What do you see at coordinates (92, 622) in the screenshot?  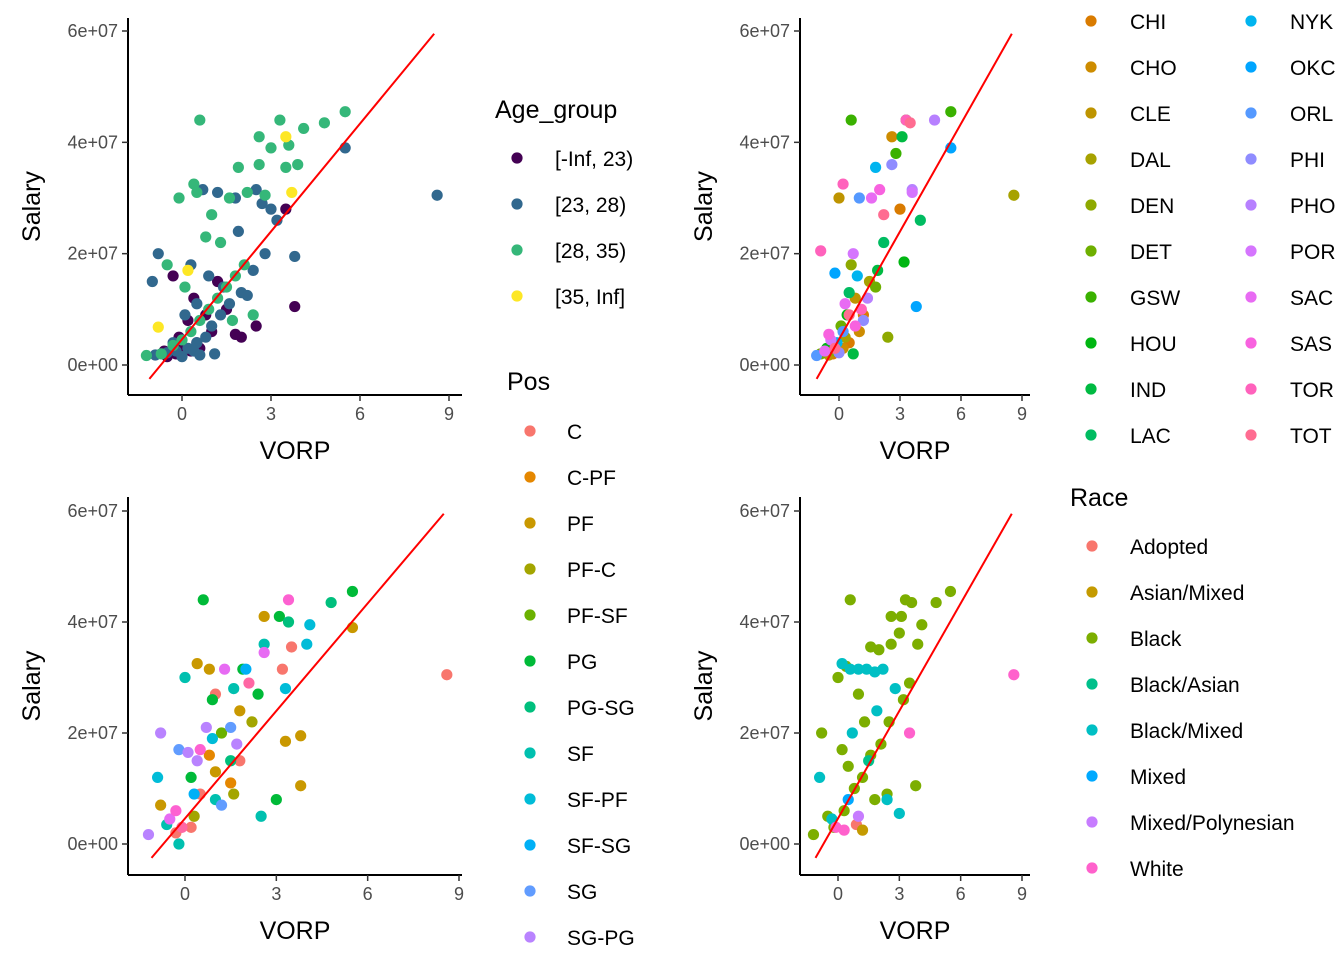 I see `y-tick-label: 4e+07` at bounding box center [92, 622].